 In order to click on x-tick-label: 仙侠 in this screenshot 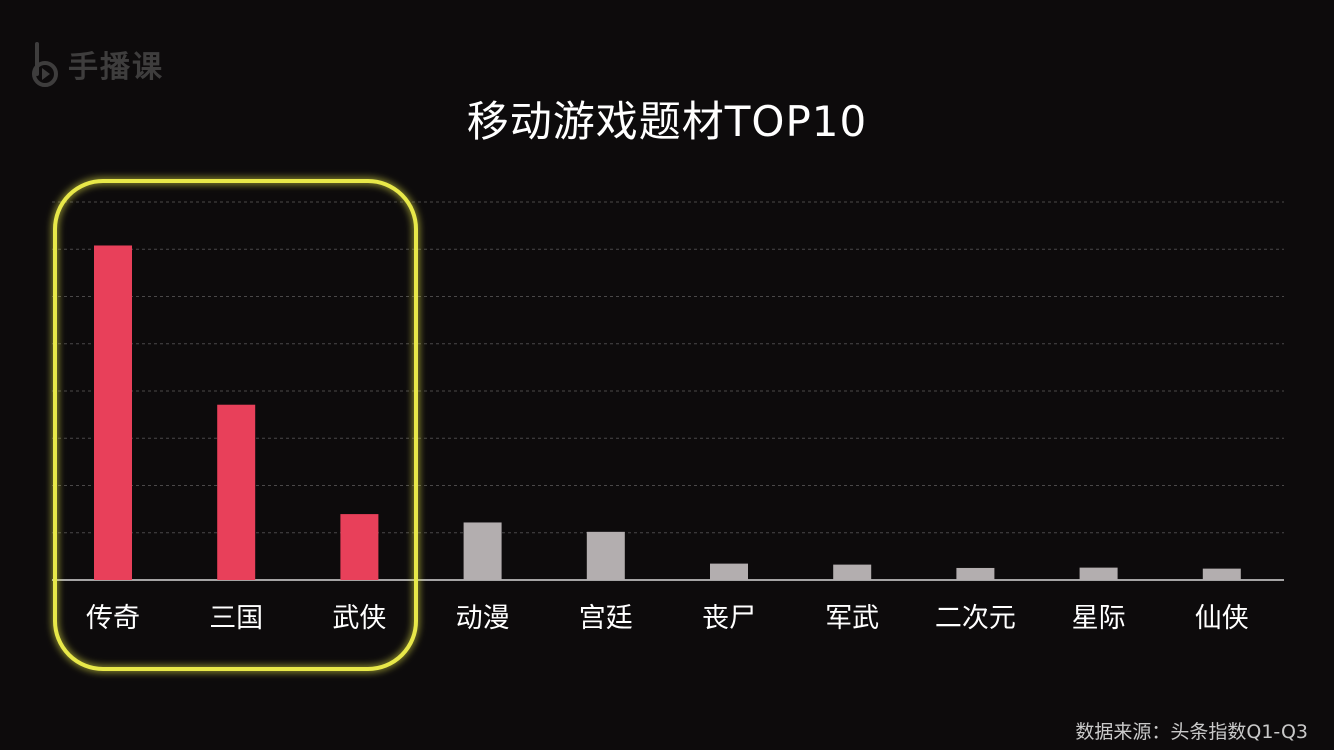, I will do `click(1222, 618)`.